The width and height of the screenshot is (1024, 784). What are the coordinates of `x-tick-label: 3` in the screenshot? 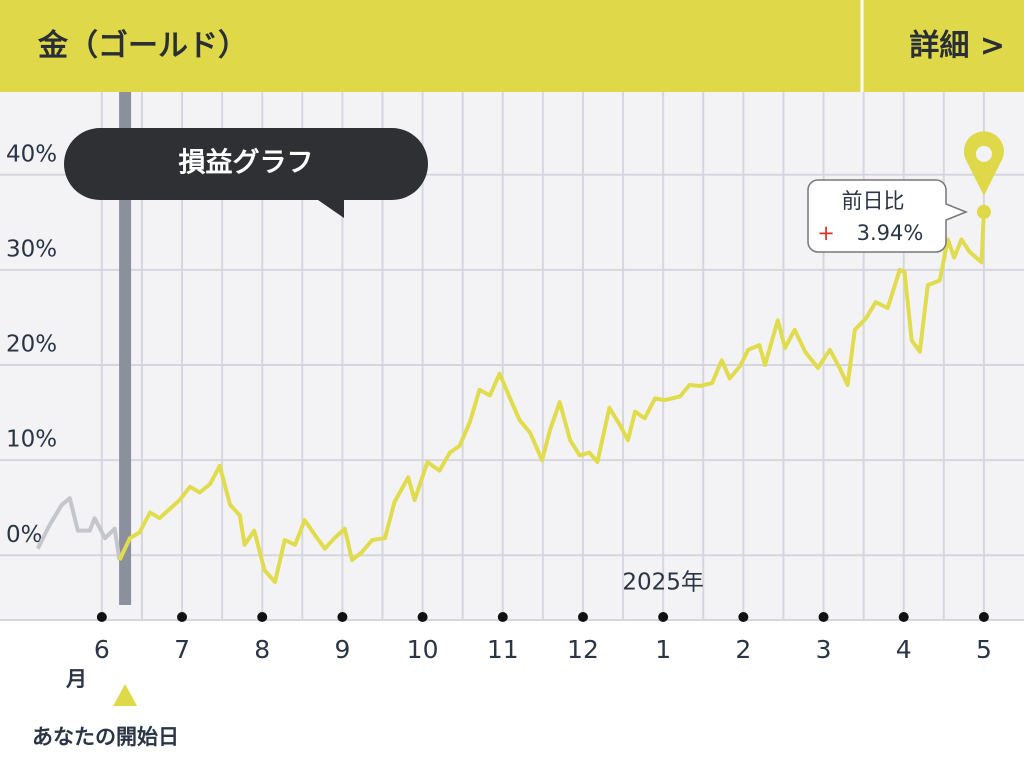 It's located at (824, 649).